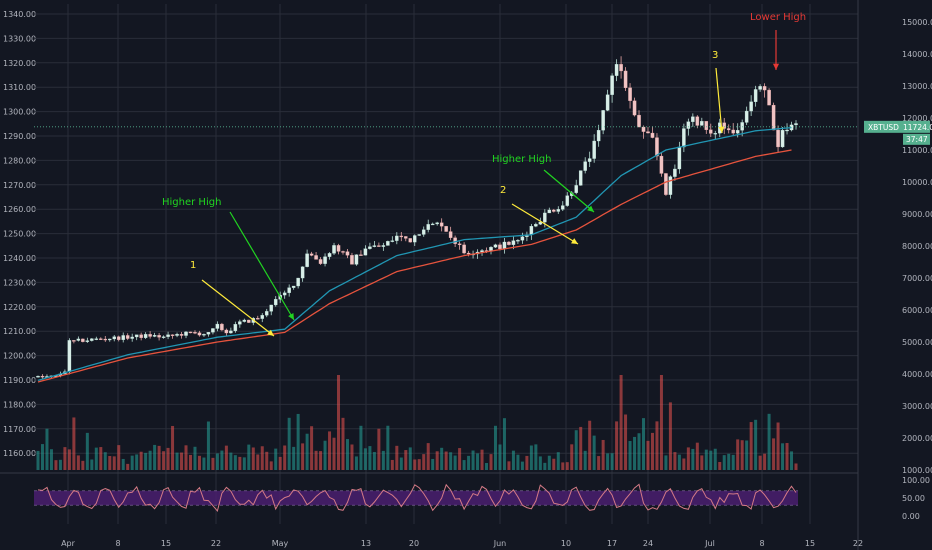 This screenshot has width=932, height=550. Describe the element at coordinates (778, 17) in the screenshot. I see `annotation-lower-high: Lower High` at that location.